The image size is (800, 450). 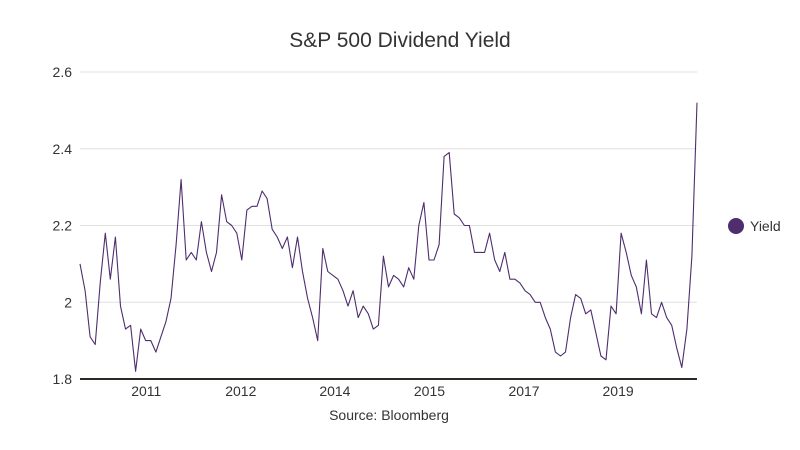 What do you see at coordinates (146, 391) in the screenshot?
I see `x-tick-label: 2011` at bounding box center [146, 391].